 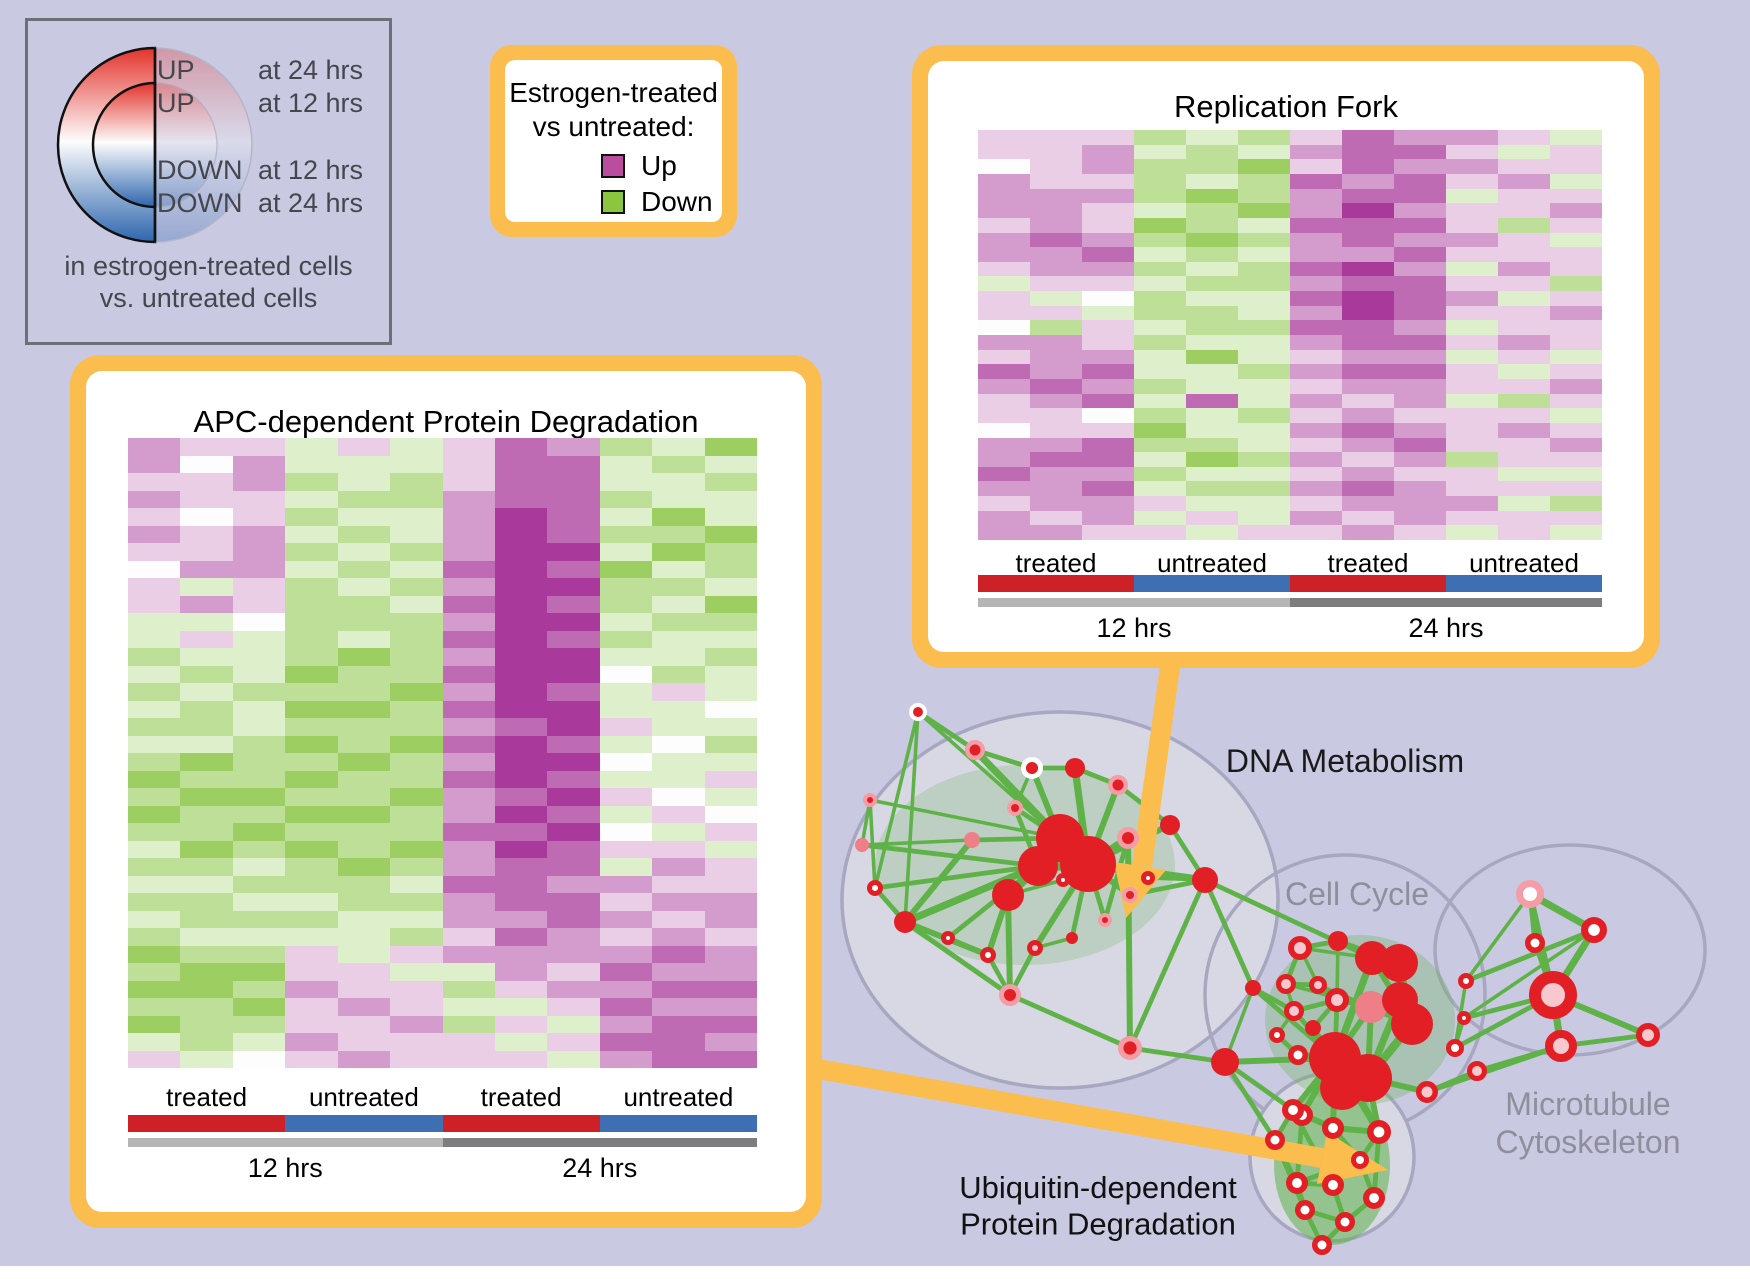 What do you see at coordinates (200, 170) in the screenshot?
I see `legend-word-down-12: DOWN` at bounding box center [200, 170].